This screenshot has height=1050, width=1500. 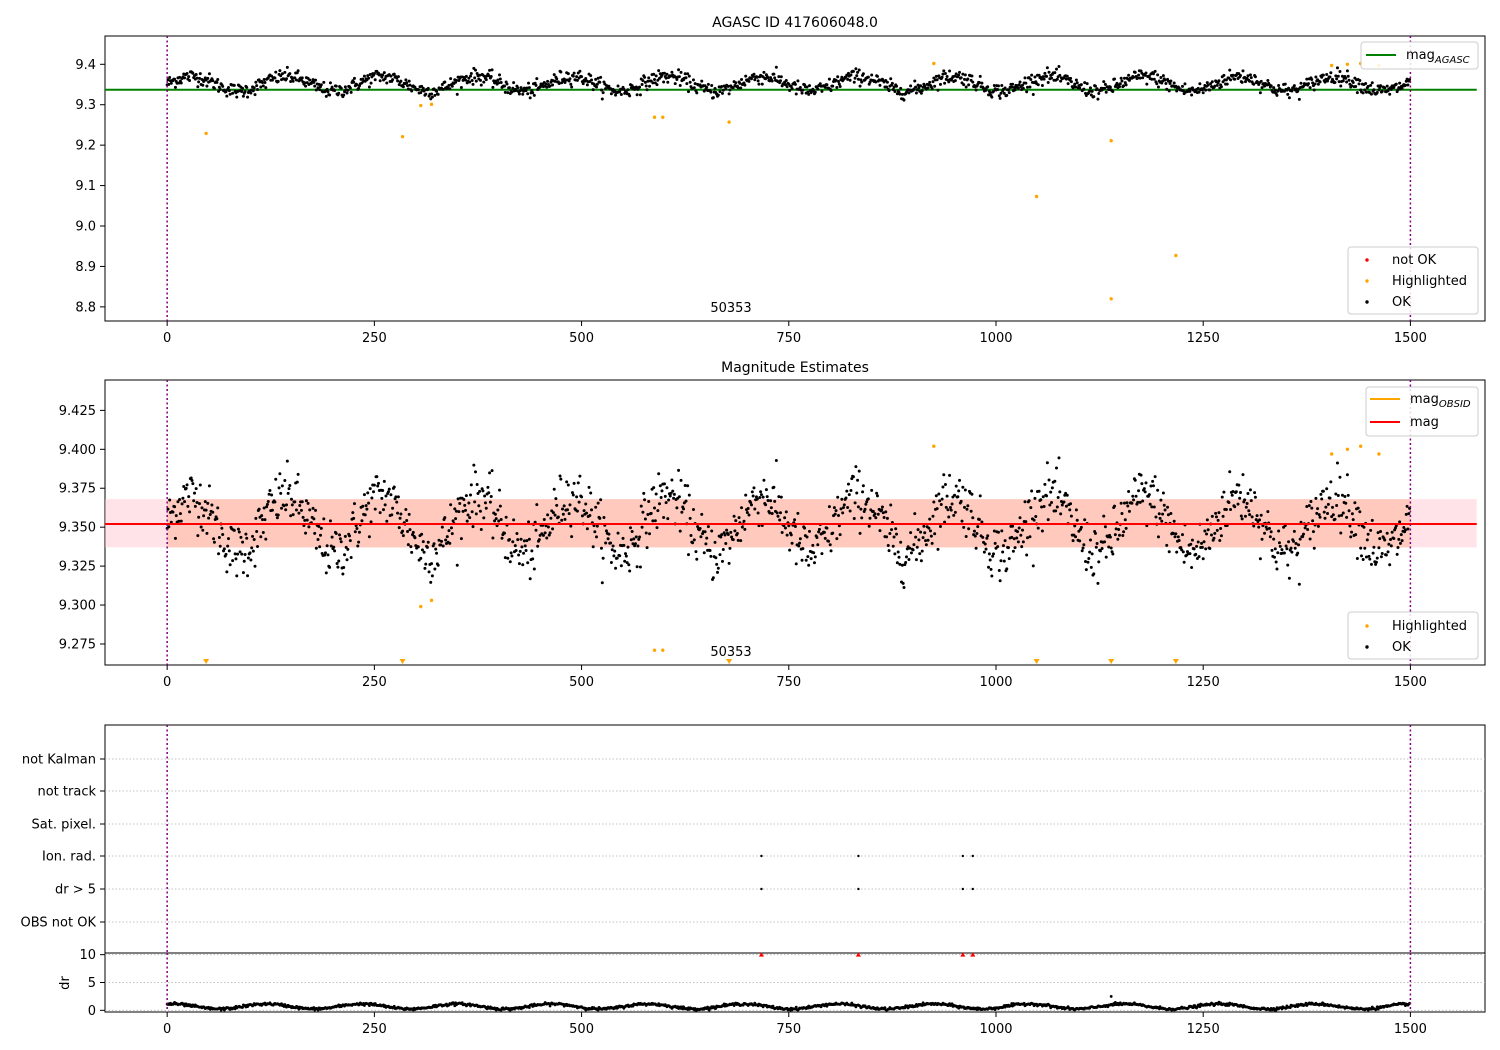 What do you see at coordinates (1438, 57) in the screenshot?
I see `legend-mag-agasc-label: magAGASC` at bounding box center [1438, 57].